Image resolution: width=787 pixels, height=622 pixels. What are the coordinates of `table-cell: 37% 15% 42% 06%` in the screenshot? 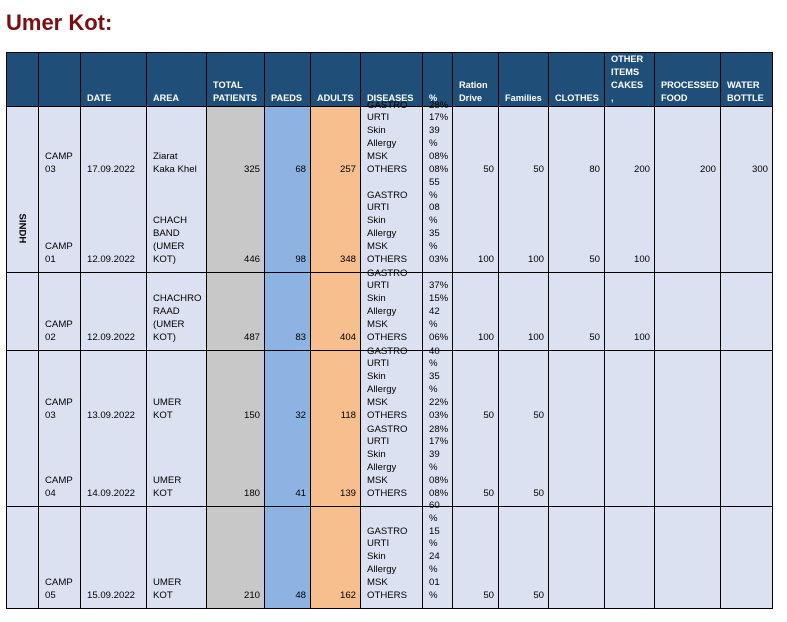 It's located at (437, 309).